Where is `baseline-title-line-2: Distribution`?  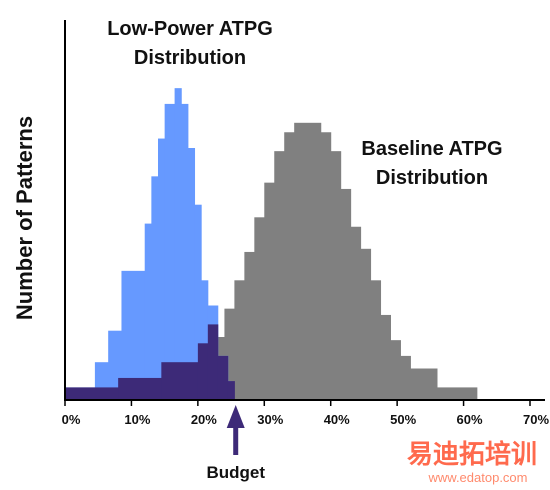
baseline-title-line-2: Distribution is located at coordinates (432, 178).